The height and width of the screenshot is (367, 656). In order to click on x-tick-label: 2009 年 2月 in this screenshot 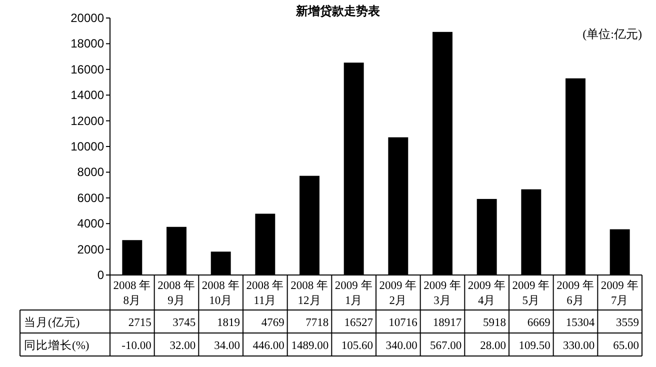, I will do `click(398, 293)`.